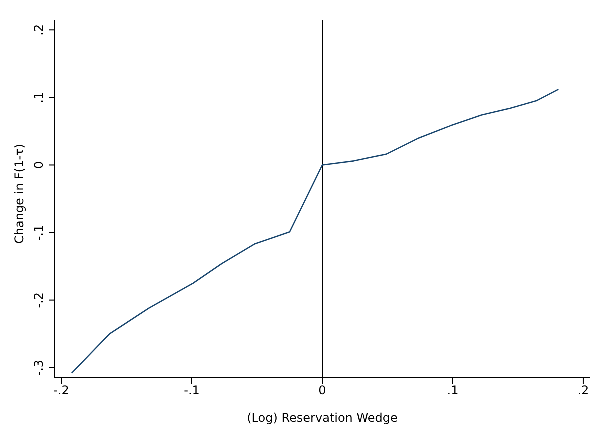 Image resolution: width=613 pixels, height=430 pixels. I want to click on y-tick-label: .2, so click(39, 30).